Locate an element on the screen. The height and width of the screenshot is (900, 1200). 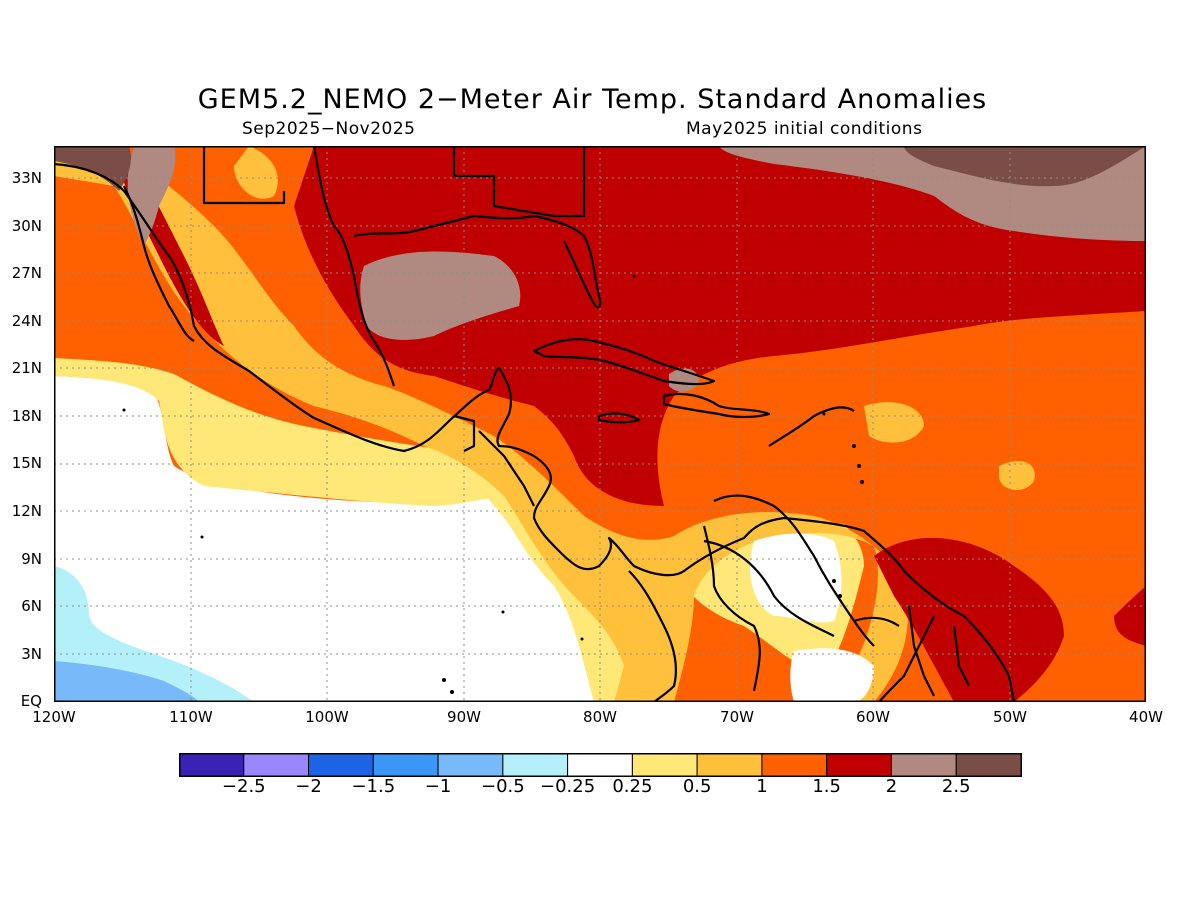
colorbar-label: 2 is located at coordinates (891, 786).